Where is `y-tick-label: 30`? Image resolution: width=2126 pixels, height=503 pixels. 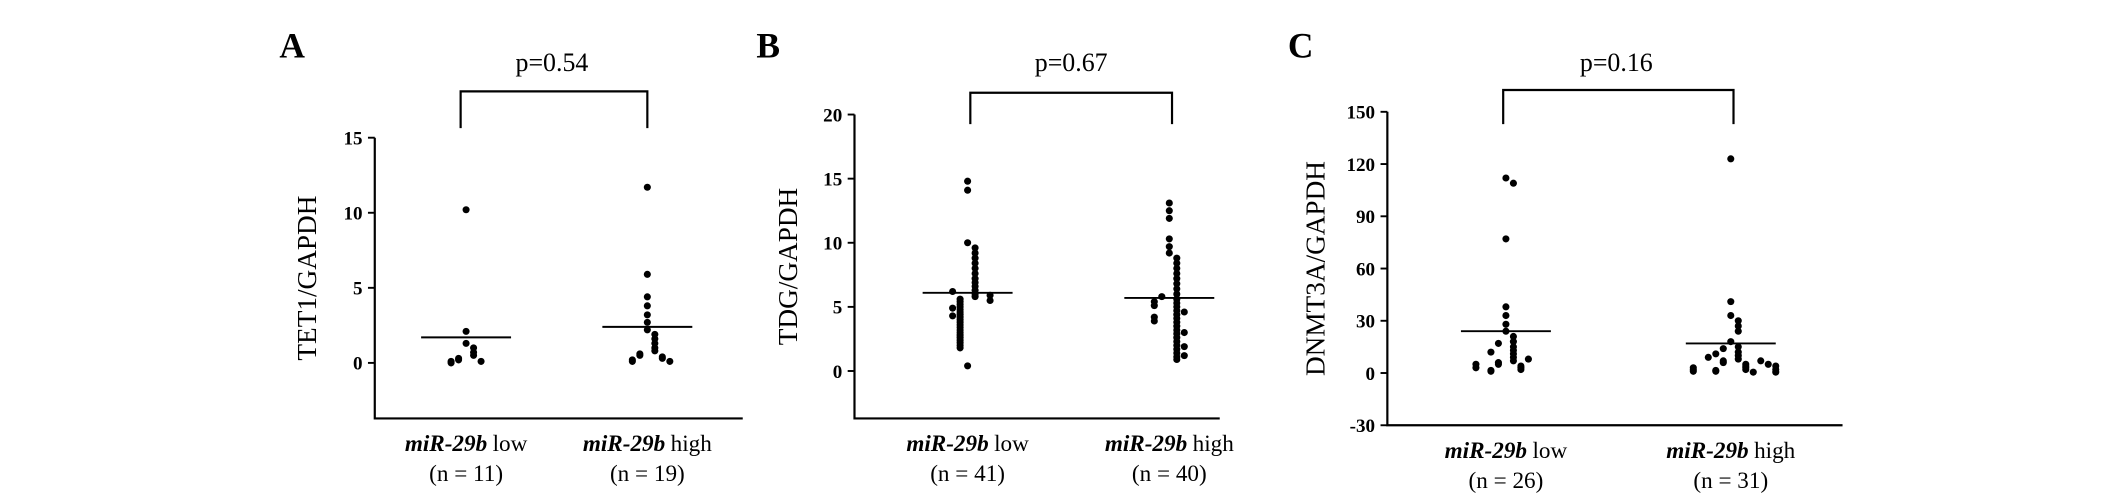
y-tick-label: 30 is located at coordinates (1365, 322).